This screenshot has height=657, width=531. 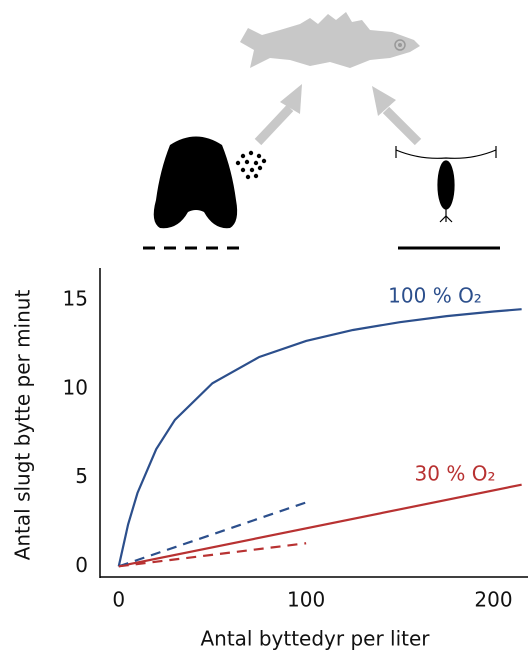 What do you see at coordinates (75, 298) in the screenshot?
I see `y-tick-label: 15` at bounding box center [75, 298].